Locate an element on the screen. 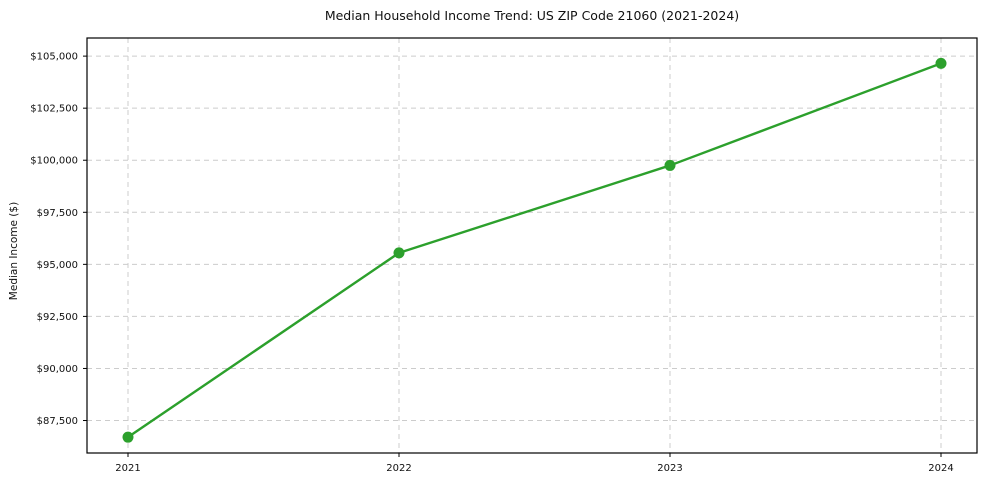  y-tick-label: $87,500 is located at coordinates (57, 421).